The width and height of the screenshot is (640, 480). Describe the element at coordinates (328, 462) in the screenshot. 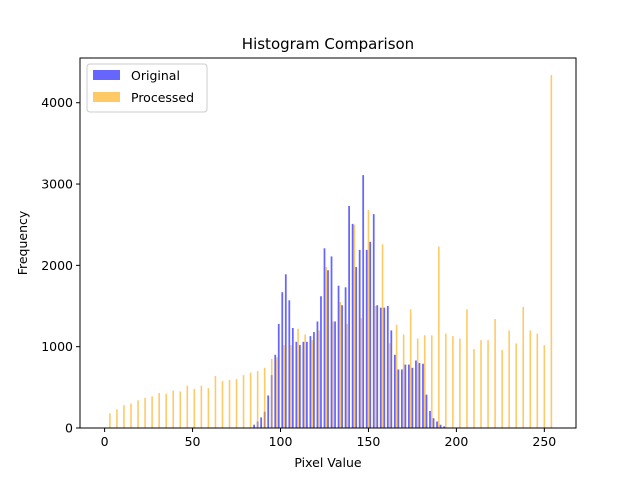

I see `x-axis-label: Pixel Value` at that location.